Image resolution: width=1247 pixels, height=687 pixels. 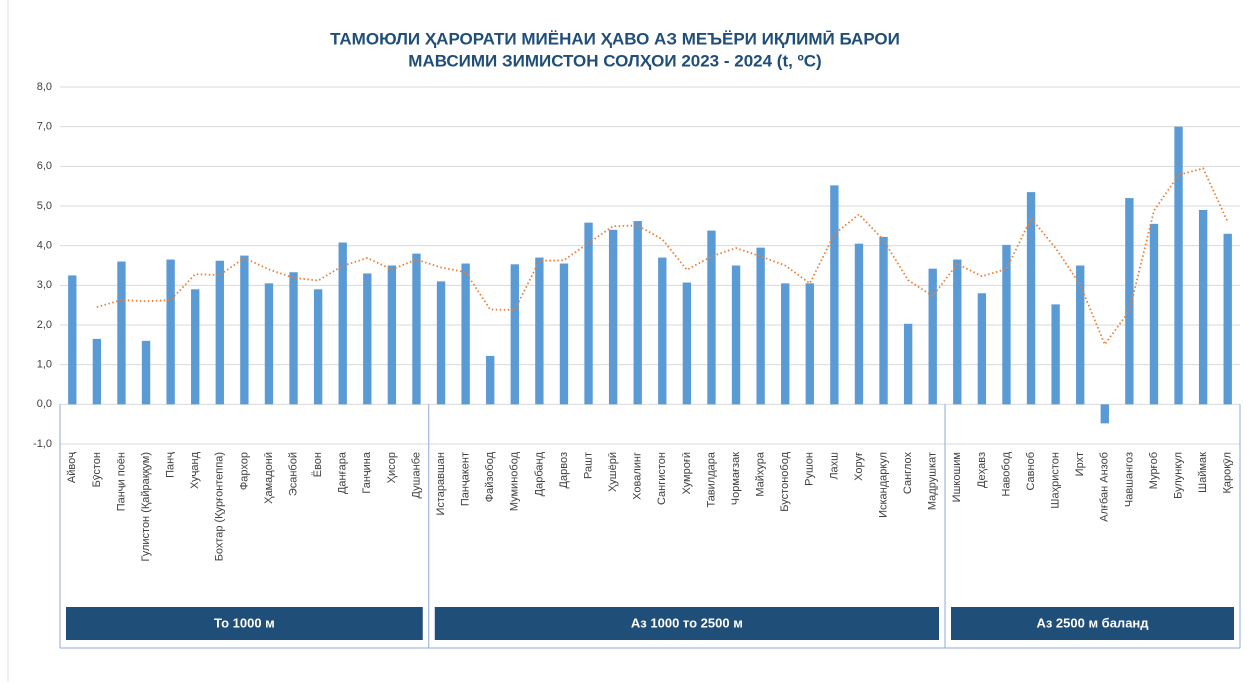 What do you see at coordinates (1031, 471) in the screenshot?
I see `x-tick-label: Савноб` at bounding box center [1031, 471].